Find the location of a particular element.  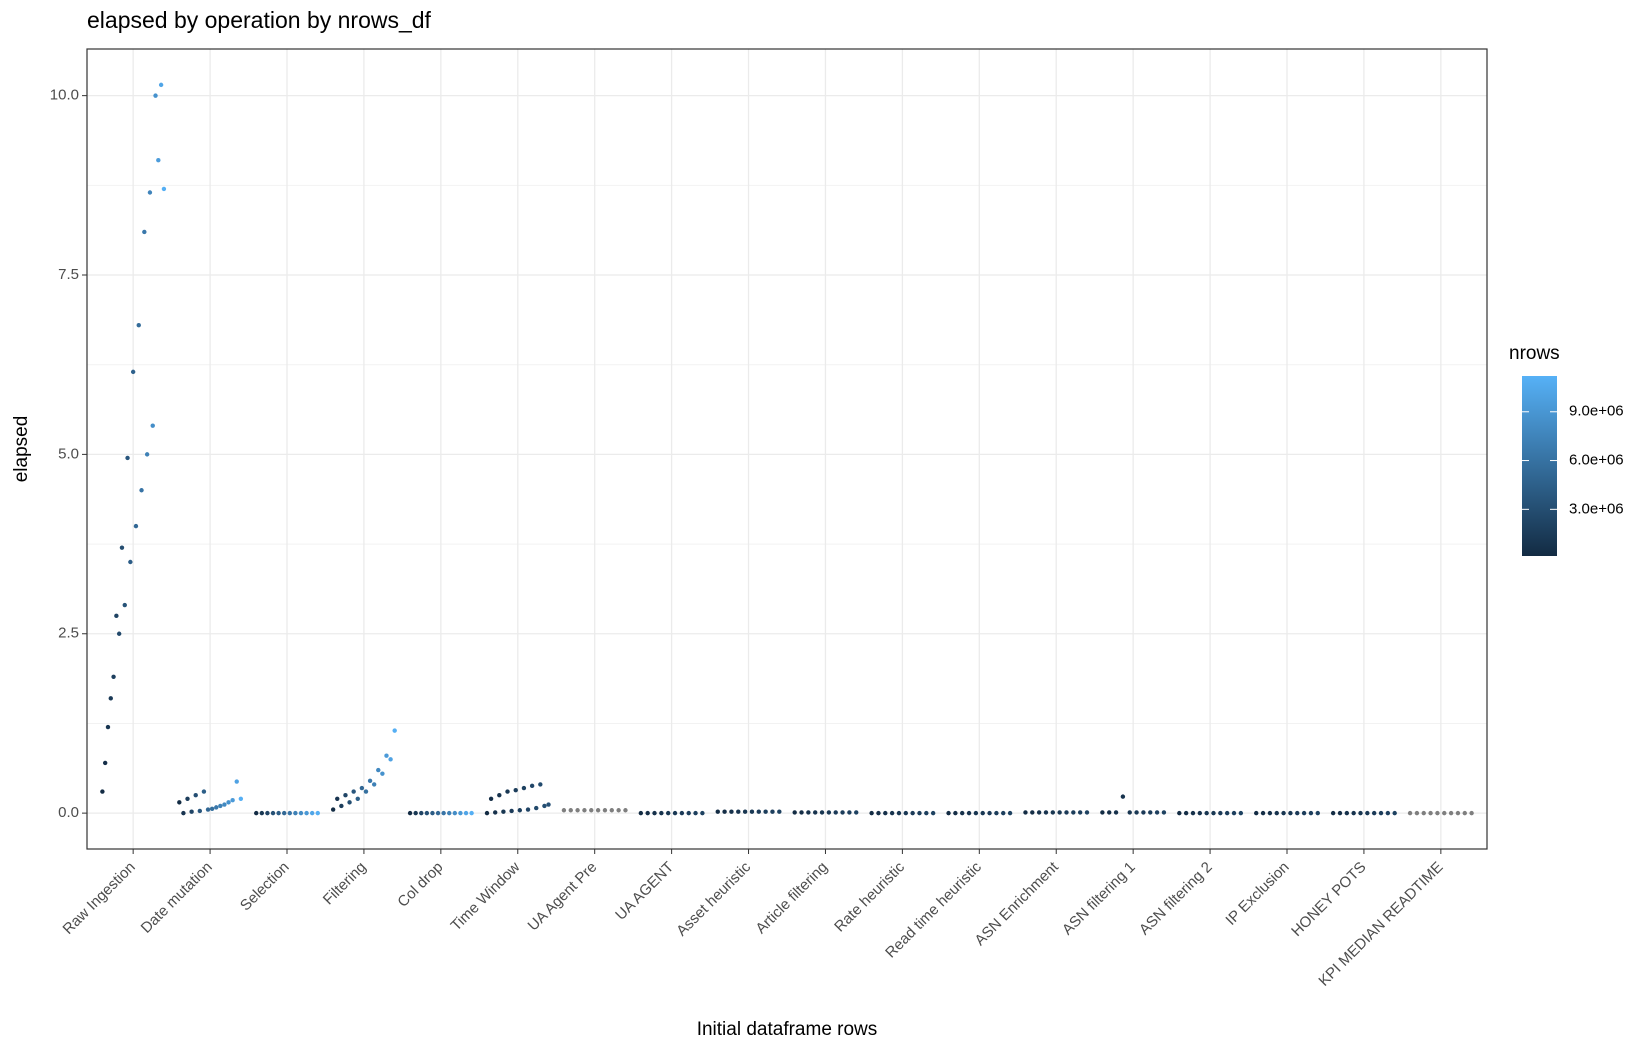

y-tick-label: 10.0 is located at coordinates (64, 95).